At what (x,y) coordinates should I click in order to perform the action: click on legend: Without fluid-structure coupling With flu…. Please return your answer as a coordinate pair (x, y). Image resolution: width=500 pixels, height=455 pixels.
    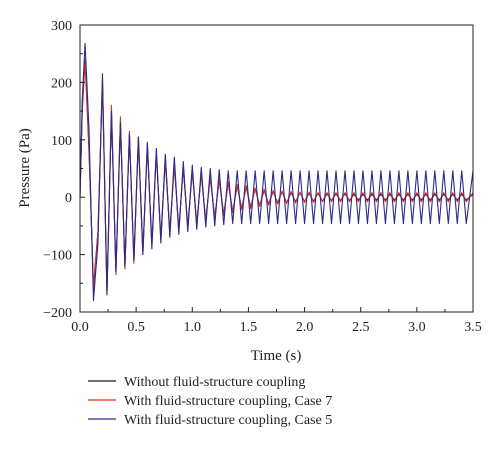
    Looking at the image, I should click on (210, 401).